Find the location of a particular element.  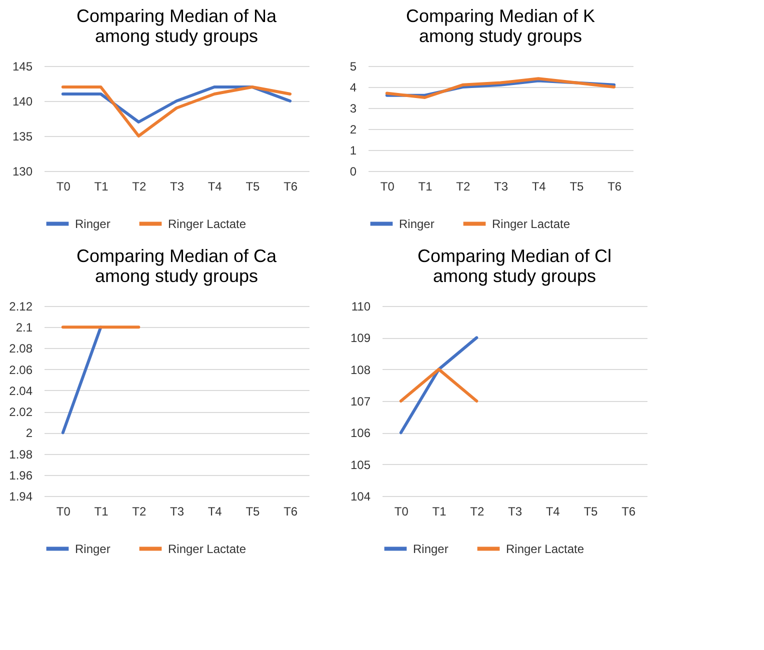

y-tick-label: 1.94 is located at coordinates (21, 497).